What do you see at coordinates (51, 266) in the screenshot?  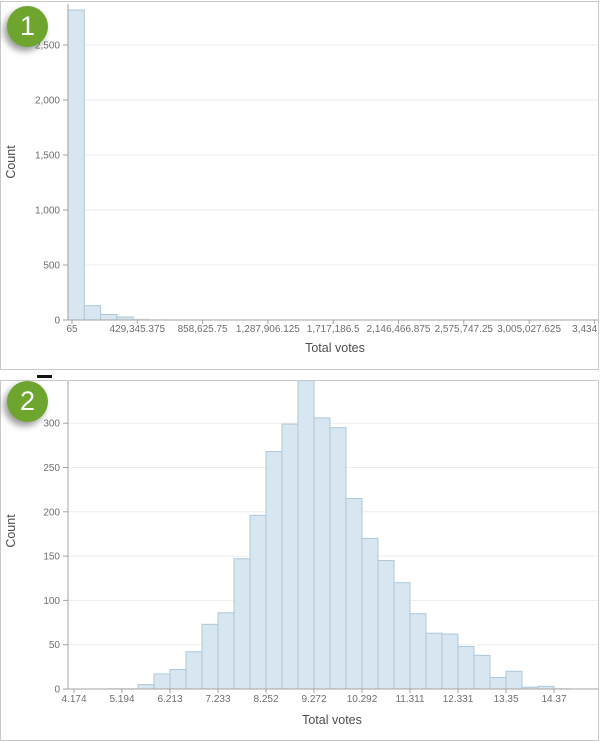 I see `y-tick-label: 500` at bounding box center [51, 266].